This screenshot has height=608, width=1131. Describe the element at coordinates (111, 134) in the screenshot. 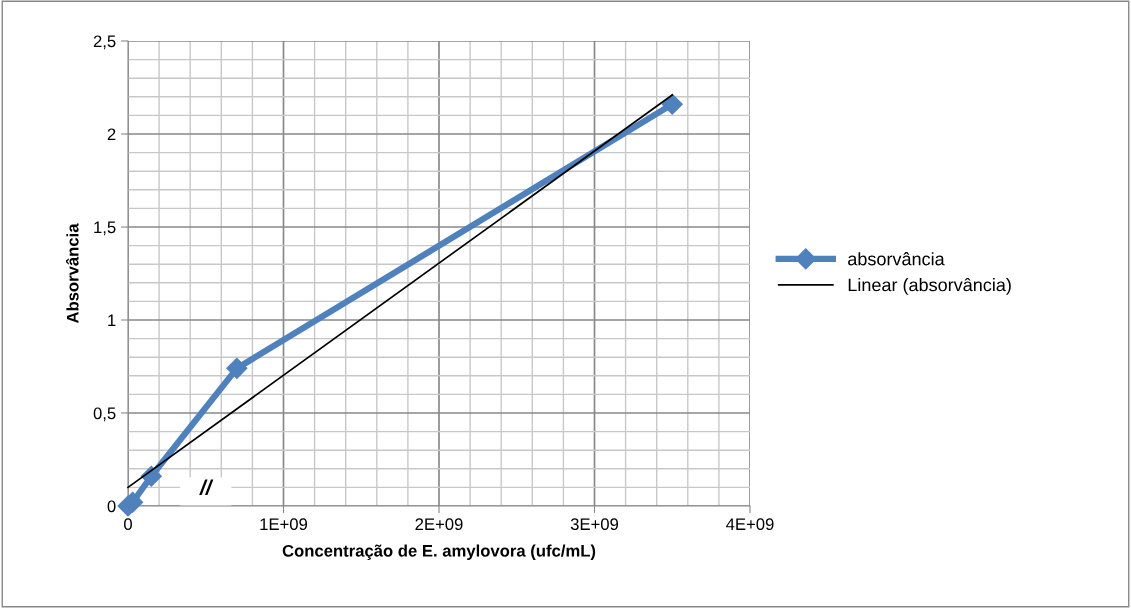

I see `y-tick-label: 2` at that location.